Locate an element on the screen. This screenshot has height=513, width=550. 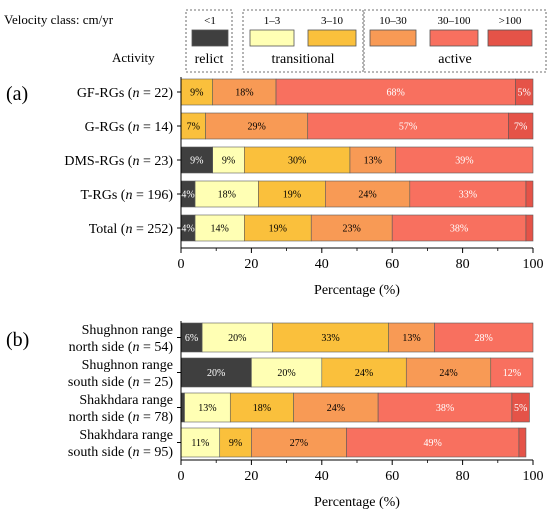
legend-group-label: active is located at coordinates (454, 59).